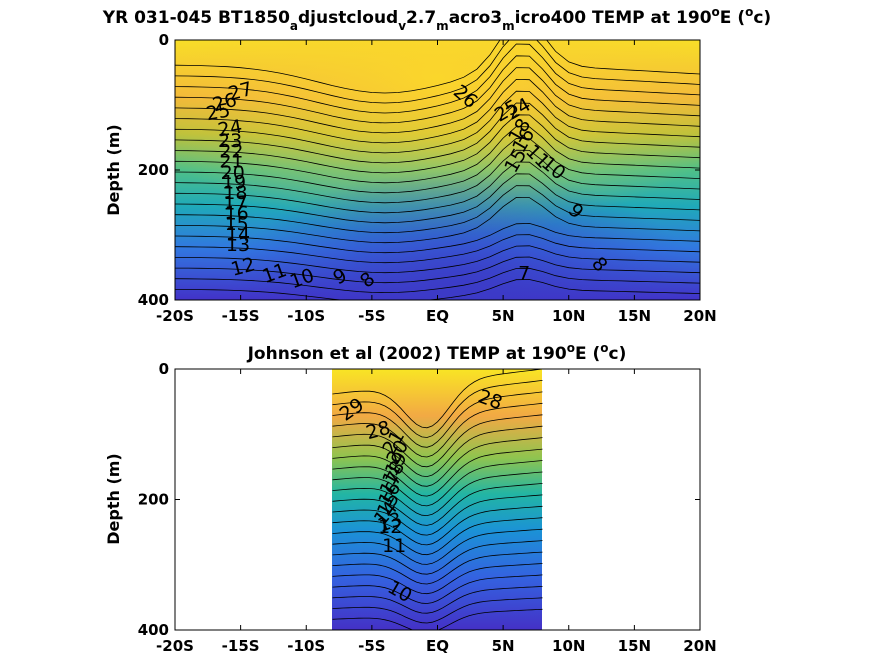 The width and height of the screenshot is (875, 656). Describe the element at coordinates (238, 245) in the screenshot. I see `contour-label: 13` at that location.